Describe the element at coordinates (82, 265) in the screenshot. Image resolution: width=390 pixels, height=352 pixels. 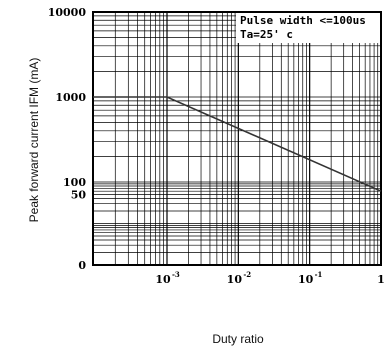
I see `y-tick-label: 0` at that location.